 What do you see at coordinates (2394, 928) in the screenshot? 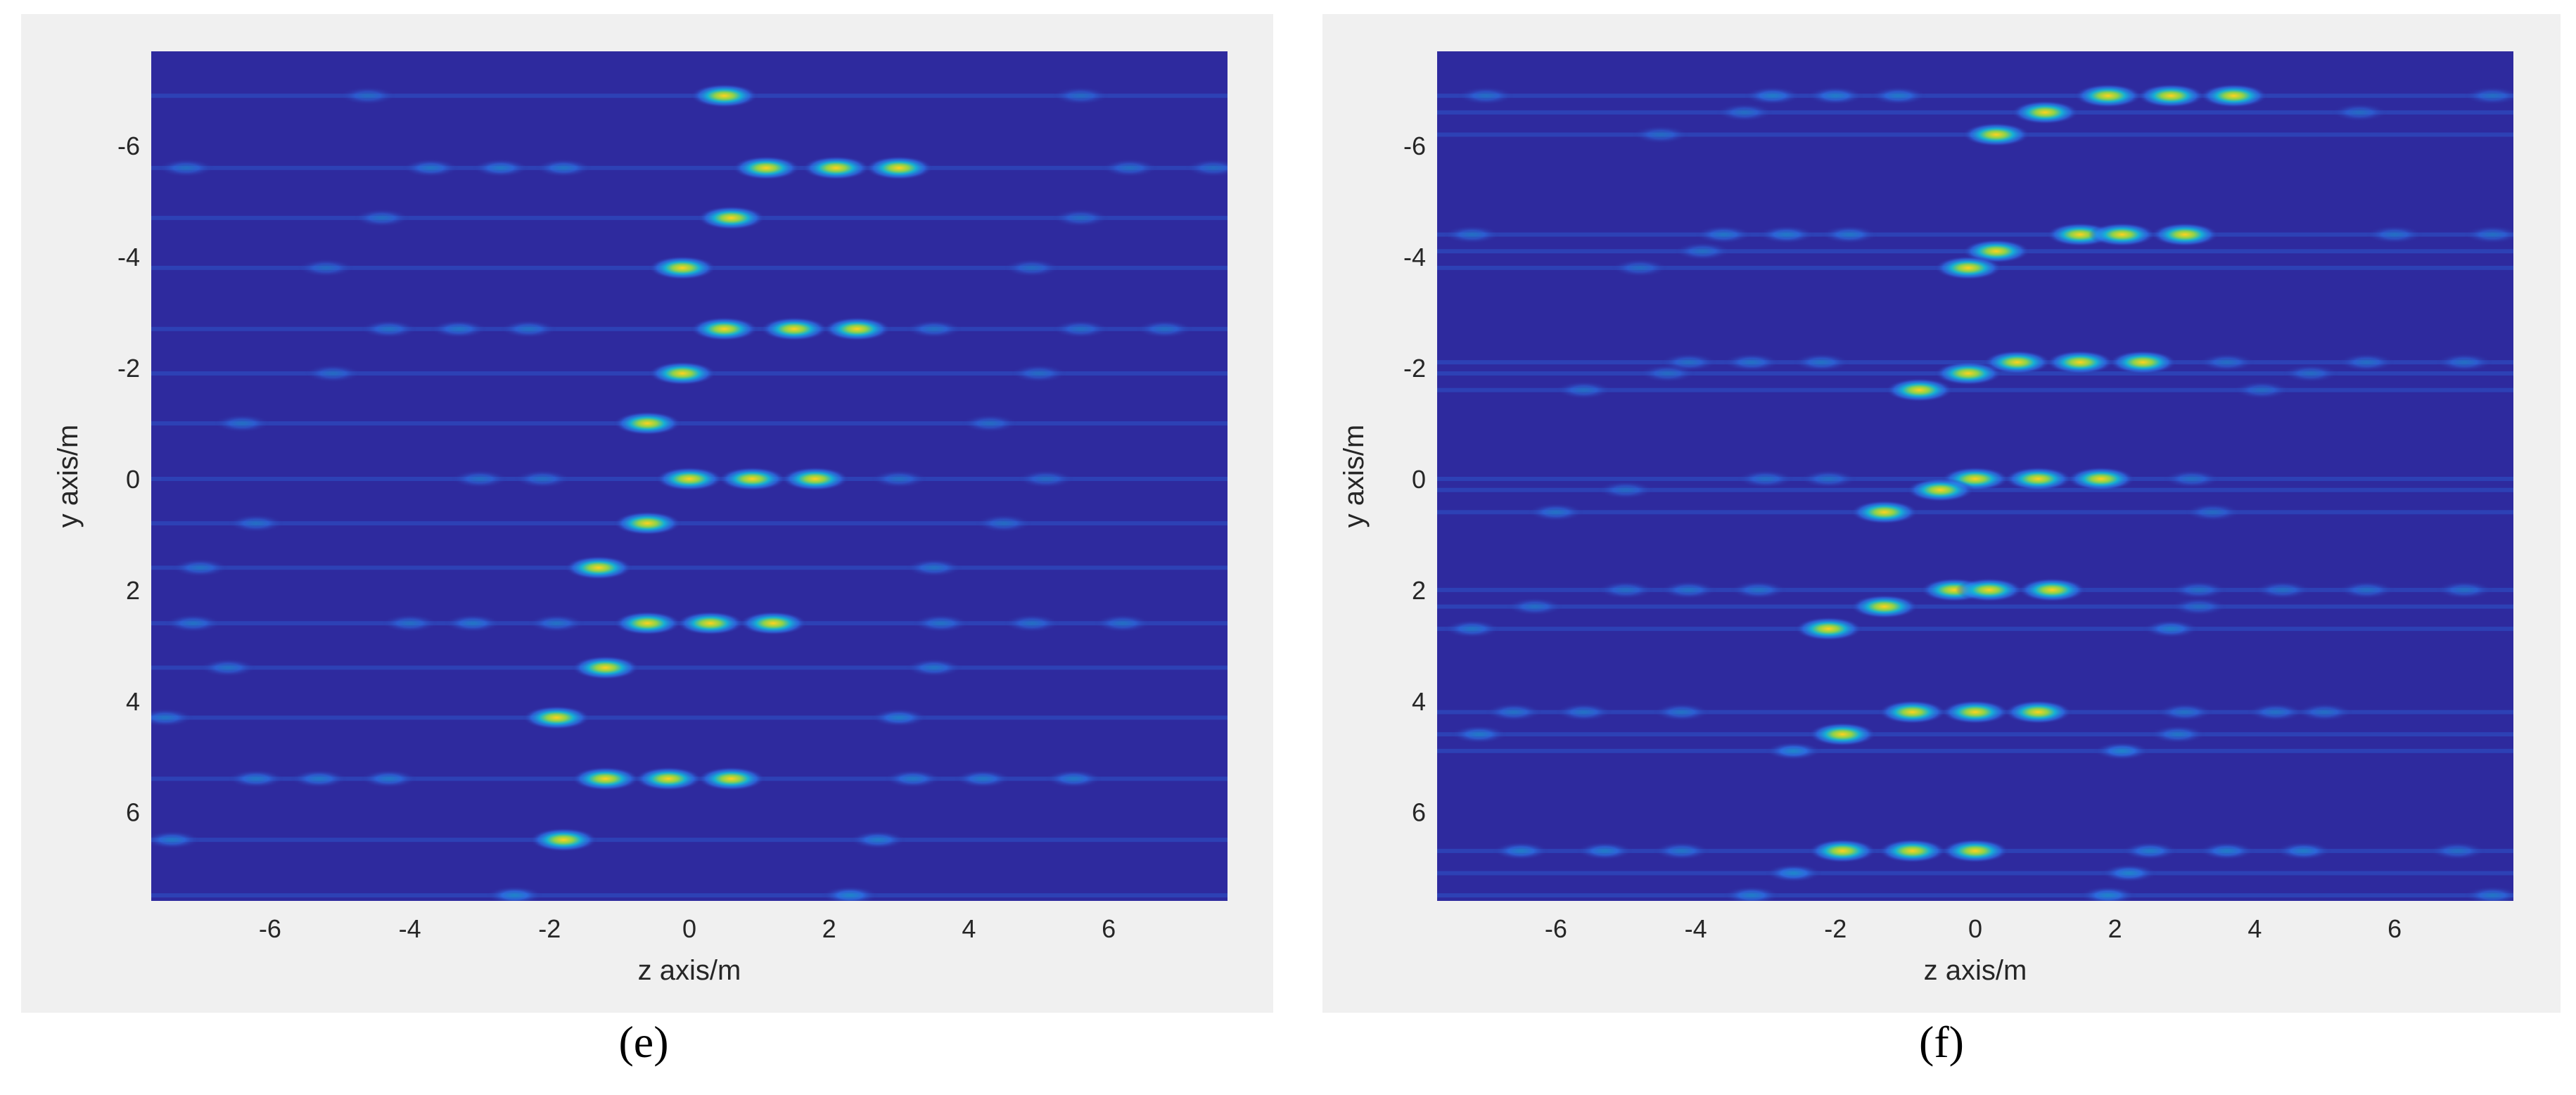
I see `x-tick-label: 6` at bounding box center [2394, 928].